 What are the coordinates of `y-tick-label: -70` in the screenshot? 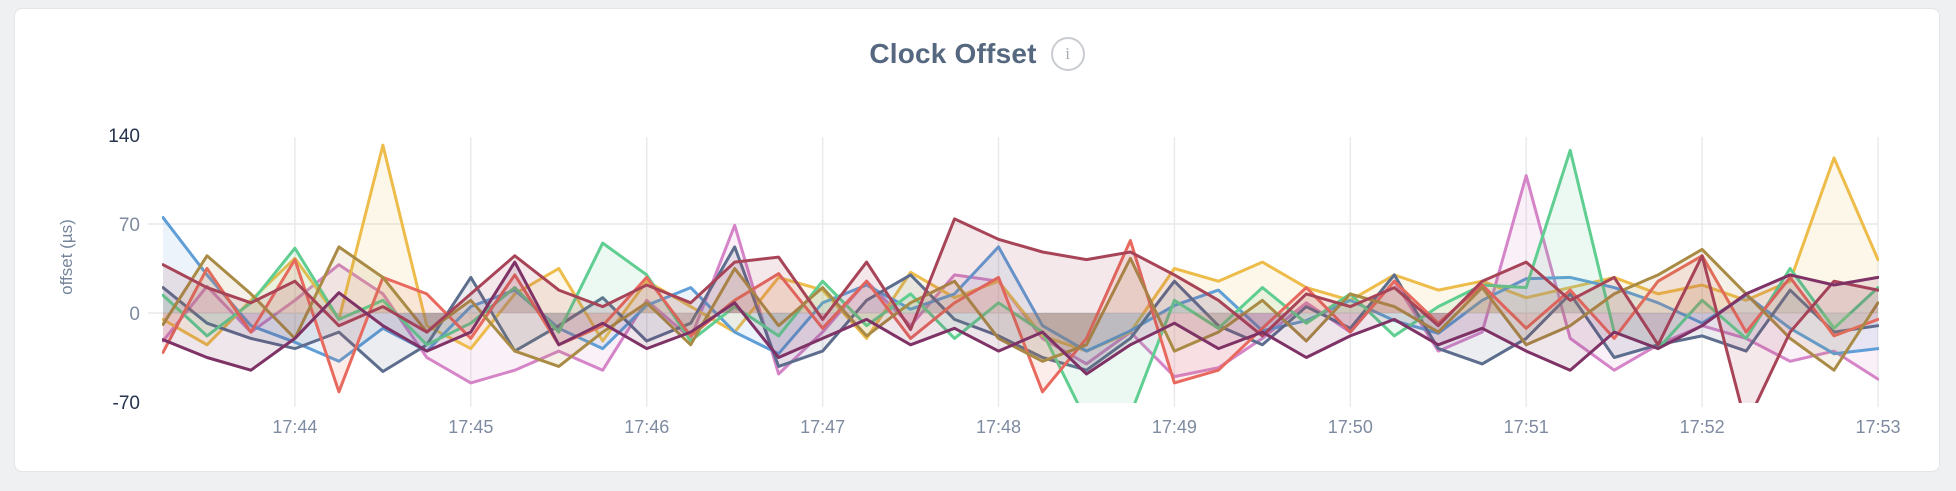 It's located at (126, 403).